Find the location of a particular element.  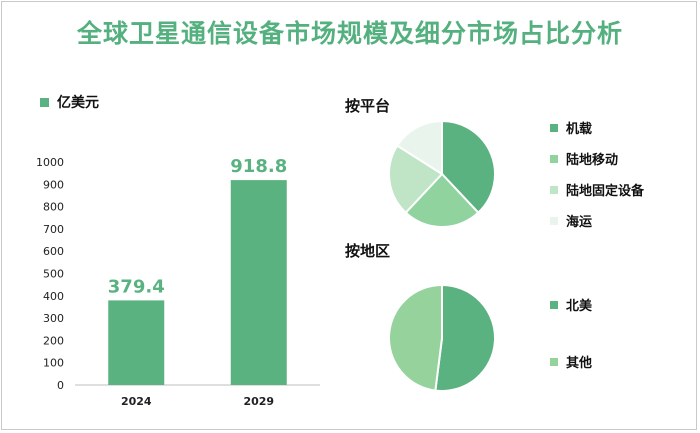

bar-legend-label: 亿美元 is located at coordinates (78, 103).